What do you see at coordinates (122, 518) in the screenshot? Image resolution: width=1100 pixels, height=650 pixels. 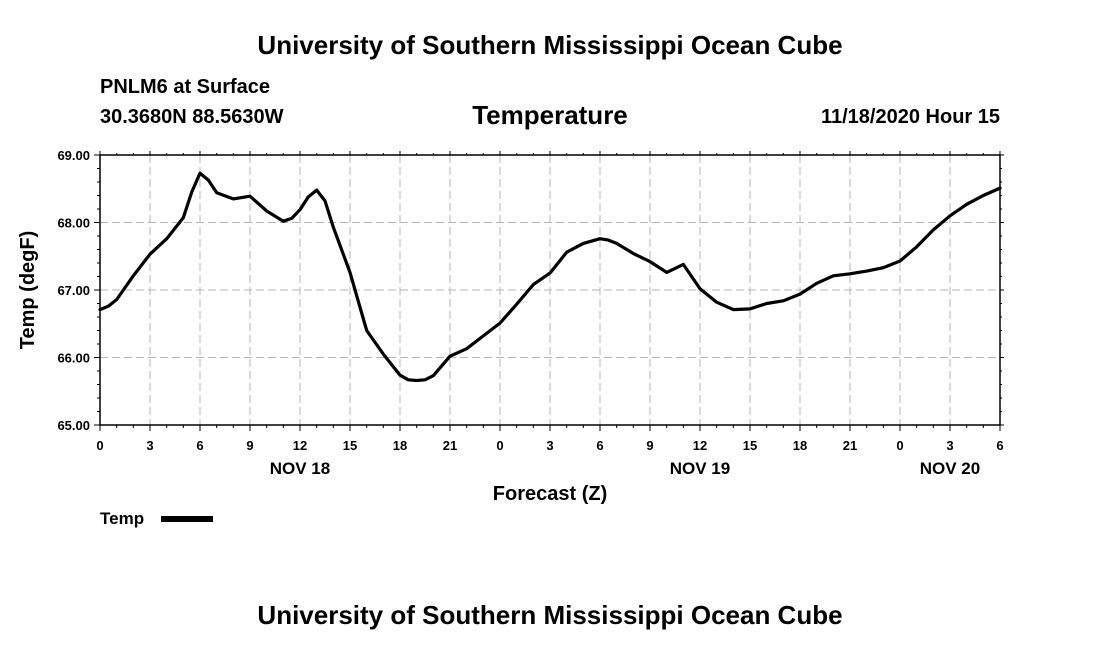 I see `legend-label: Temp` at bounding box center [122, 518].